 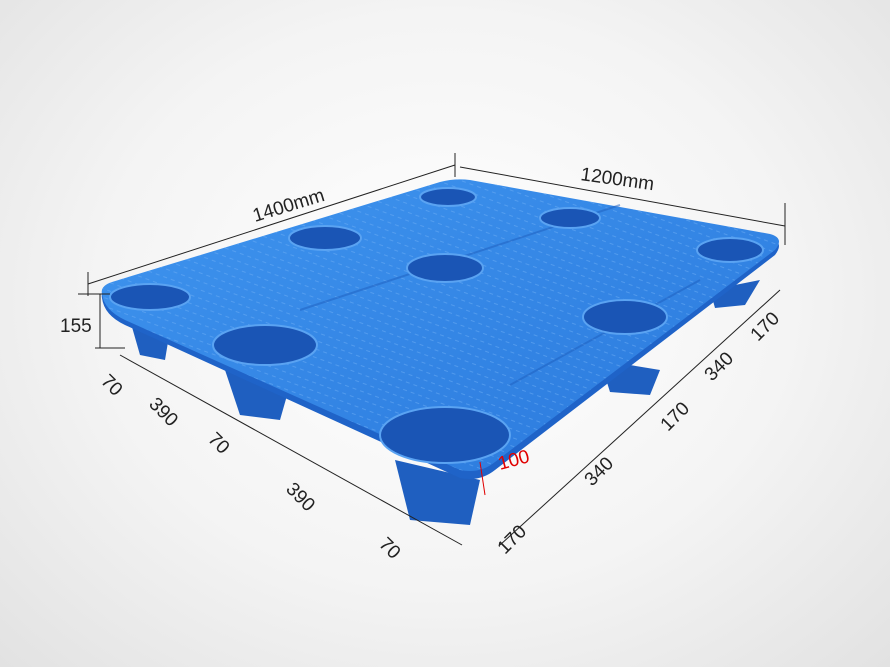 What do you see at coordinates (299, 497) in the screenshot?
I see `left-dim-4: 390` at bounding box center [299, 497].